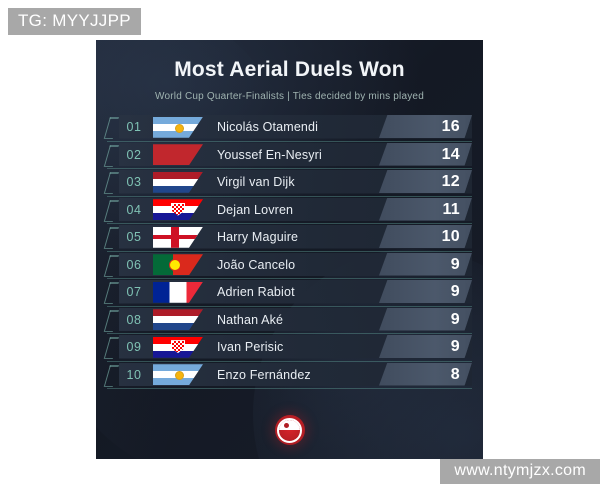 The width and height of the screenshot is (600, 484). I want to click on table-row: 07 Adrien Rabiot 9, so click(287, 293).